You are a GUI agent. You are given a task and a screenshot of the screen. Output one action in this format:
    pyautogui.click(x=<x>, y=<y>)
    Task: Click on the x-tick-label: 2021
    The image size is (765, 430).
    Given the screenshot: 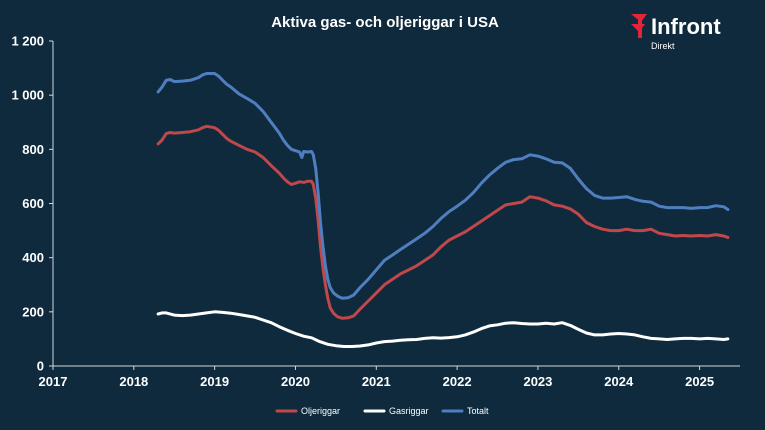 What is the action you would take?
    pyautogui.click(x=376, y=381)
    